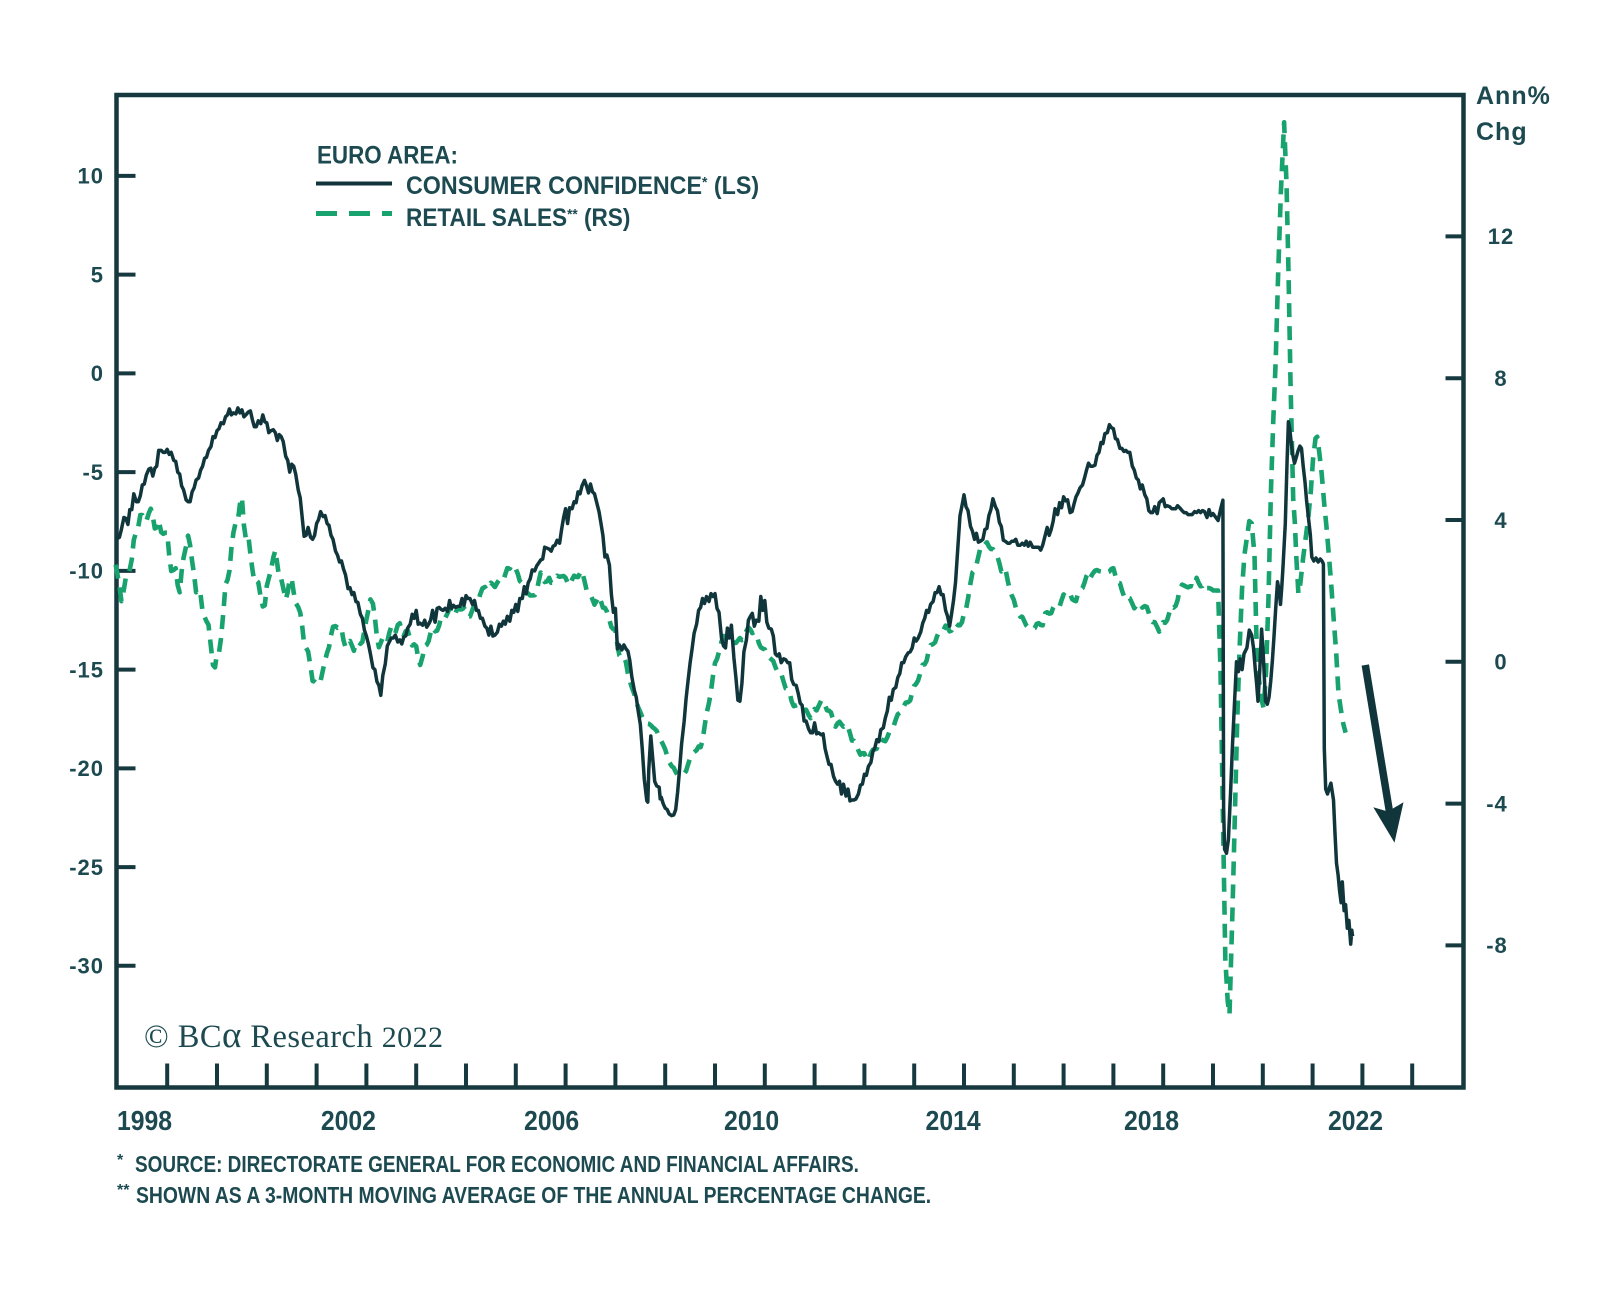 The height and width of the screenshot is (1296, 1600). What do you see at coordinates (348, 1121) in the screenshot?
I see `svg-text: 2002` at bounding box center [348, 1121].